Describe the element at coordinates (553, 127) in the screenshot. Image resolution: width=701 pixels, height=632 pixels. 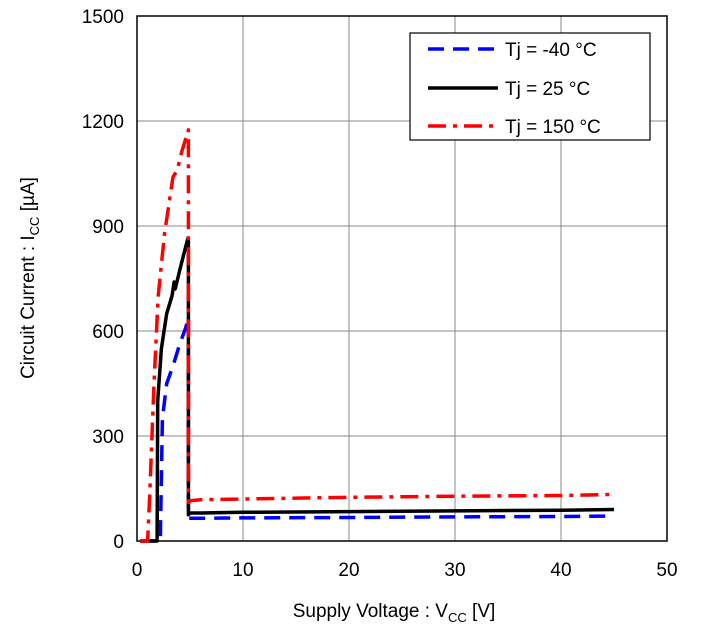
I see `legend-label-tj-150: Tj = 150 °C` at that location.